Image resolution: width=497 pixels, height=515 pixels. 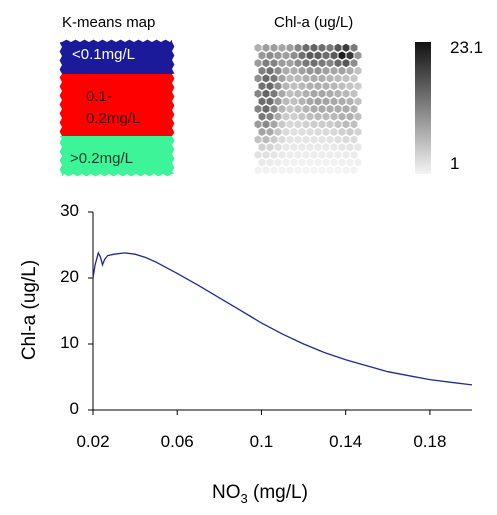 I want to click on chla-map, so click(x=308, y=109).